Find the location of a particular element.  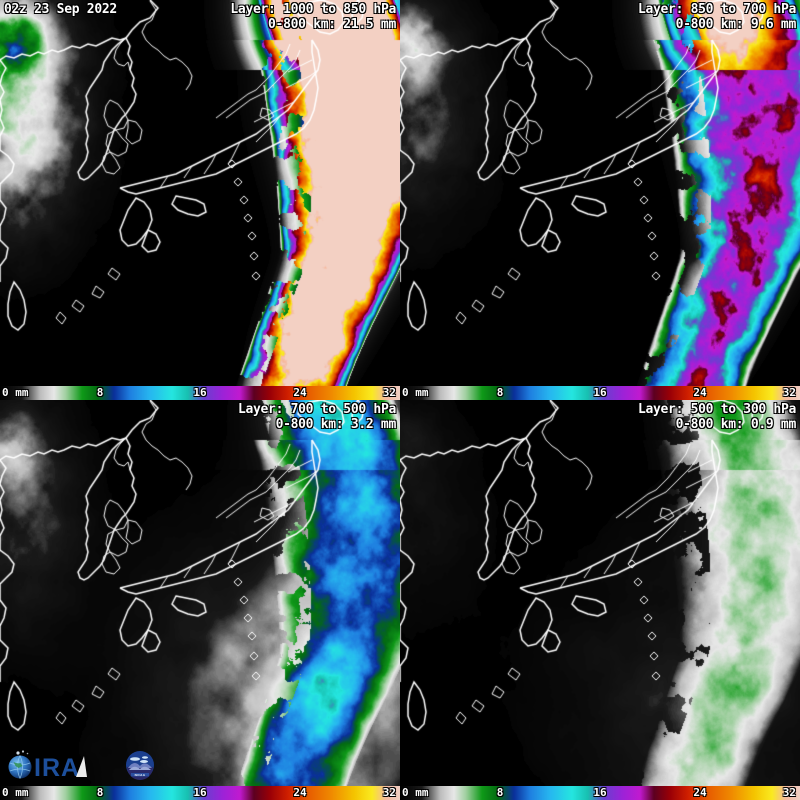

value-label: 0-800 km: 3.2 mm is located at coordinates (336, 424).